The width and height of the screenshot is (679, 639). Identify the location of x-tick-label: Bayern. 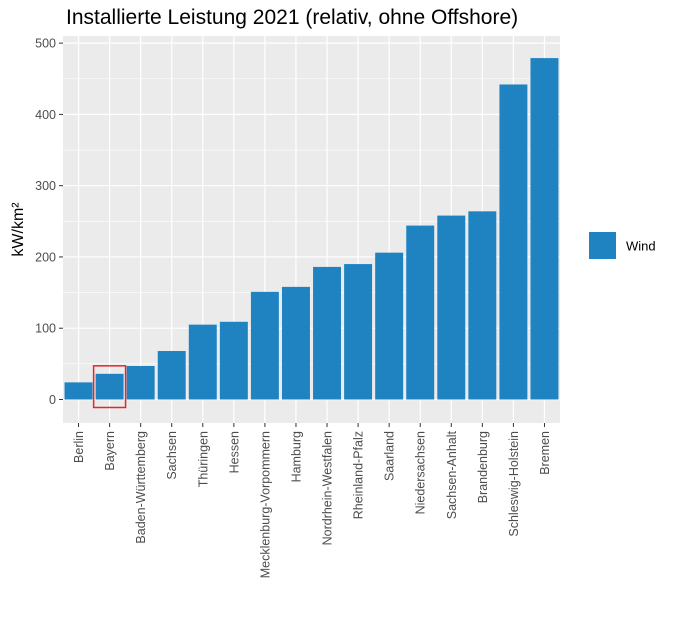
(110, 451).